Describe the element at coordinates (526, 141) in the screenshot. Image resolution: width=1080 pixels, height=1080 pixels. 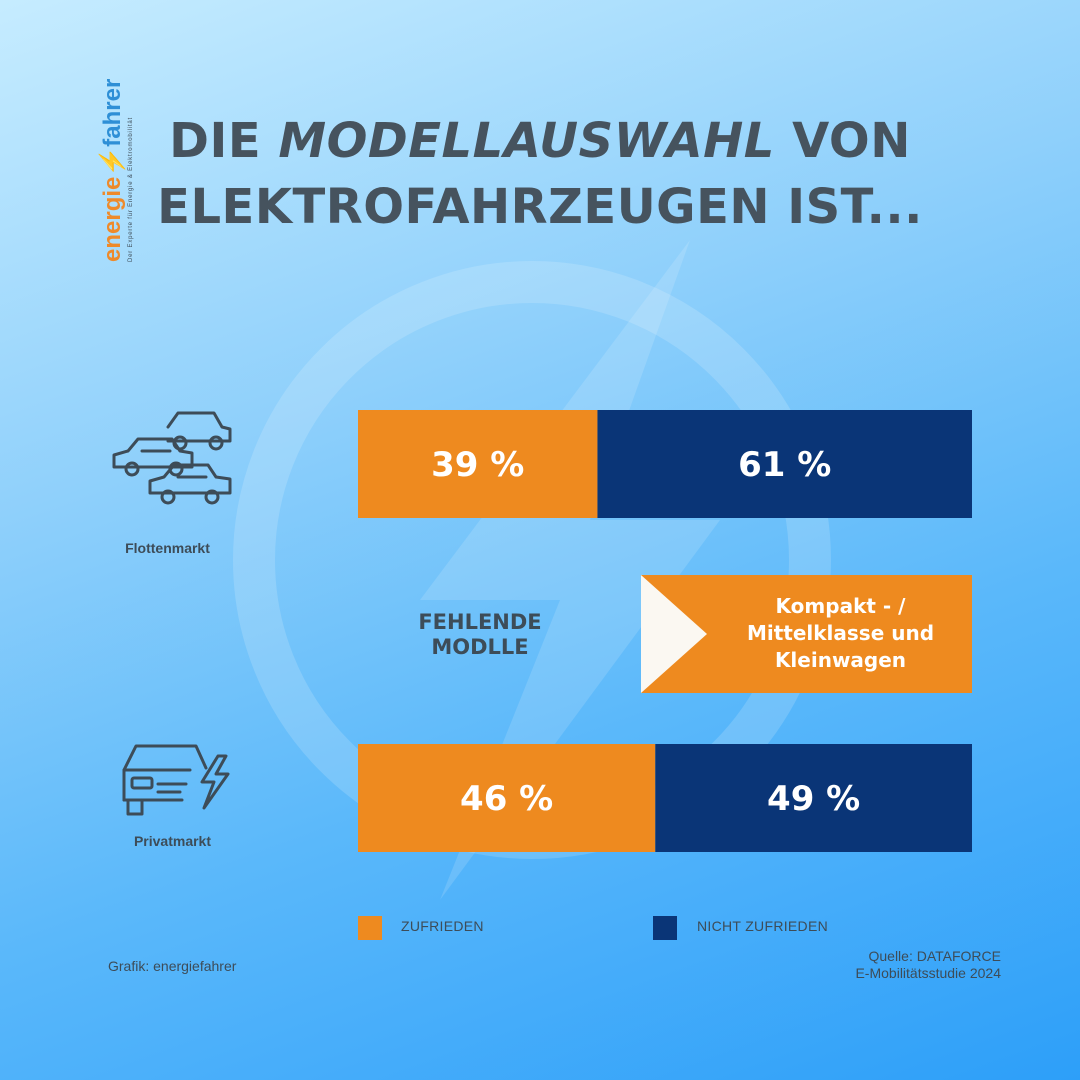
I see `title-line1-italic: Modellauswahl` at that location.